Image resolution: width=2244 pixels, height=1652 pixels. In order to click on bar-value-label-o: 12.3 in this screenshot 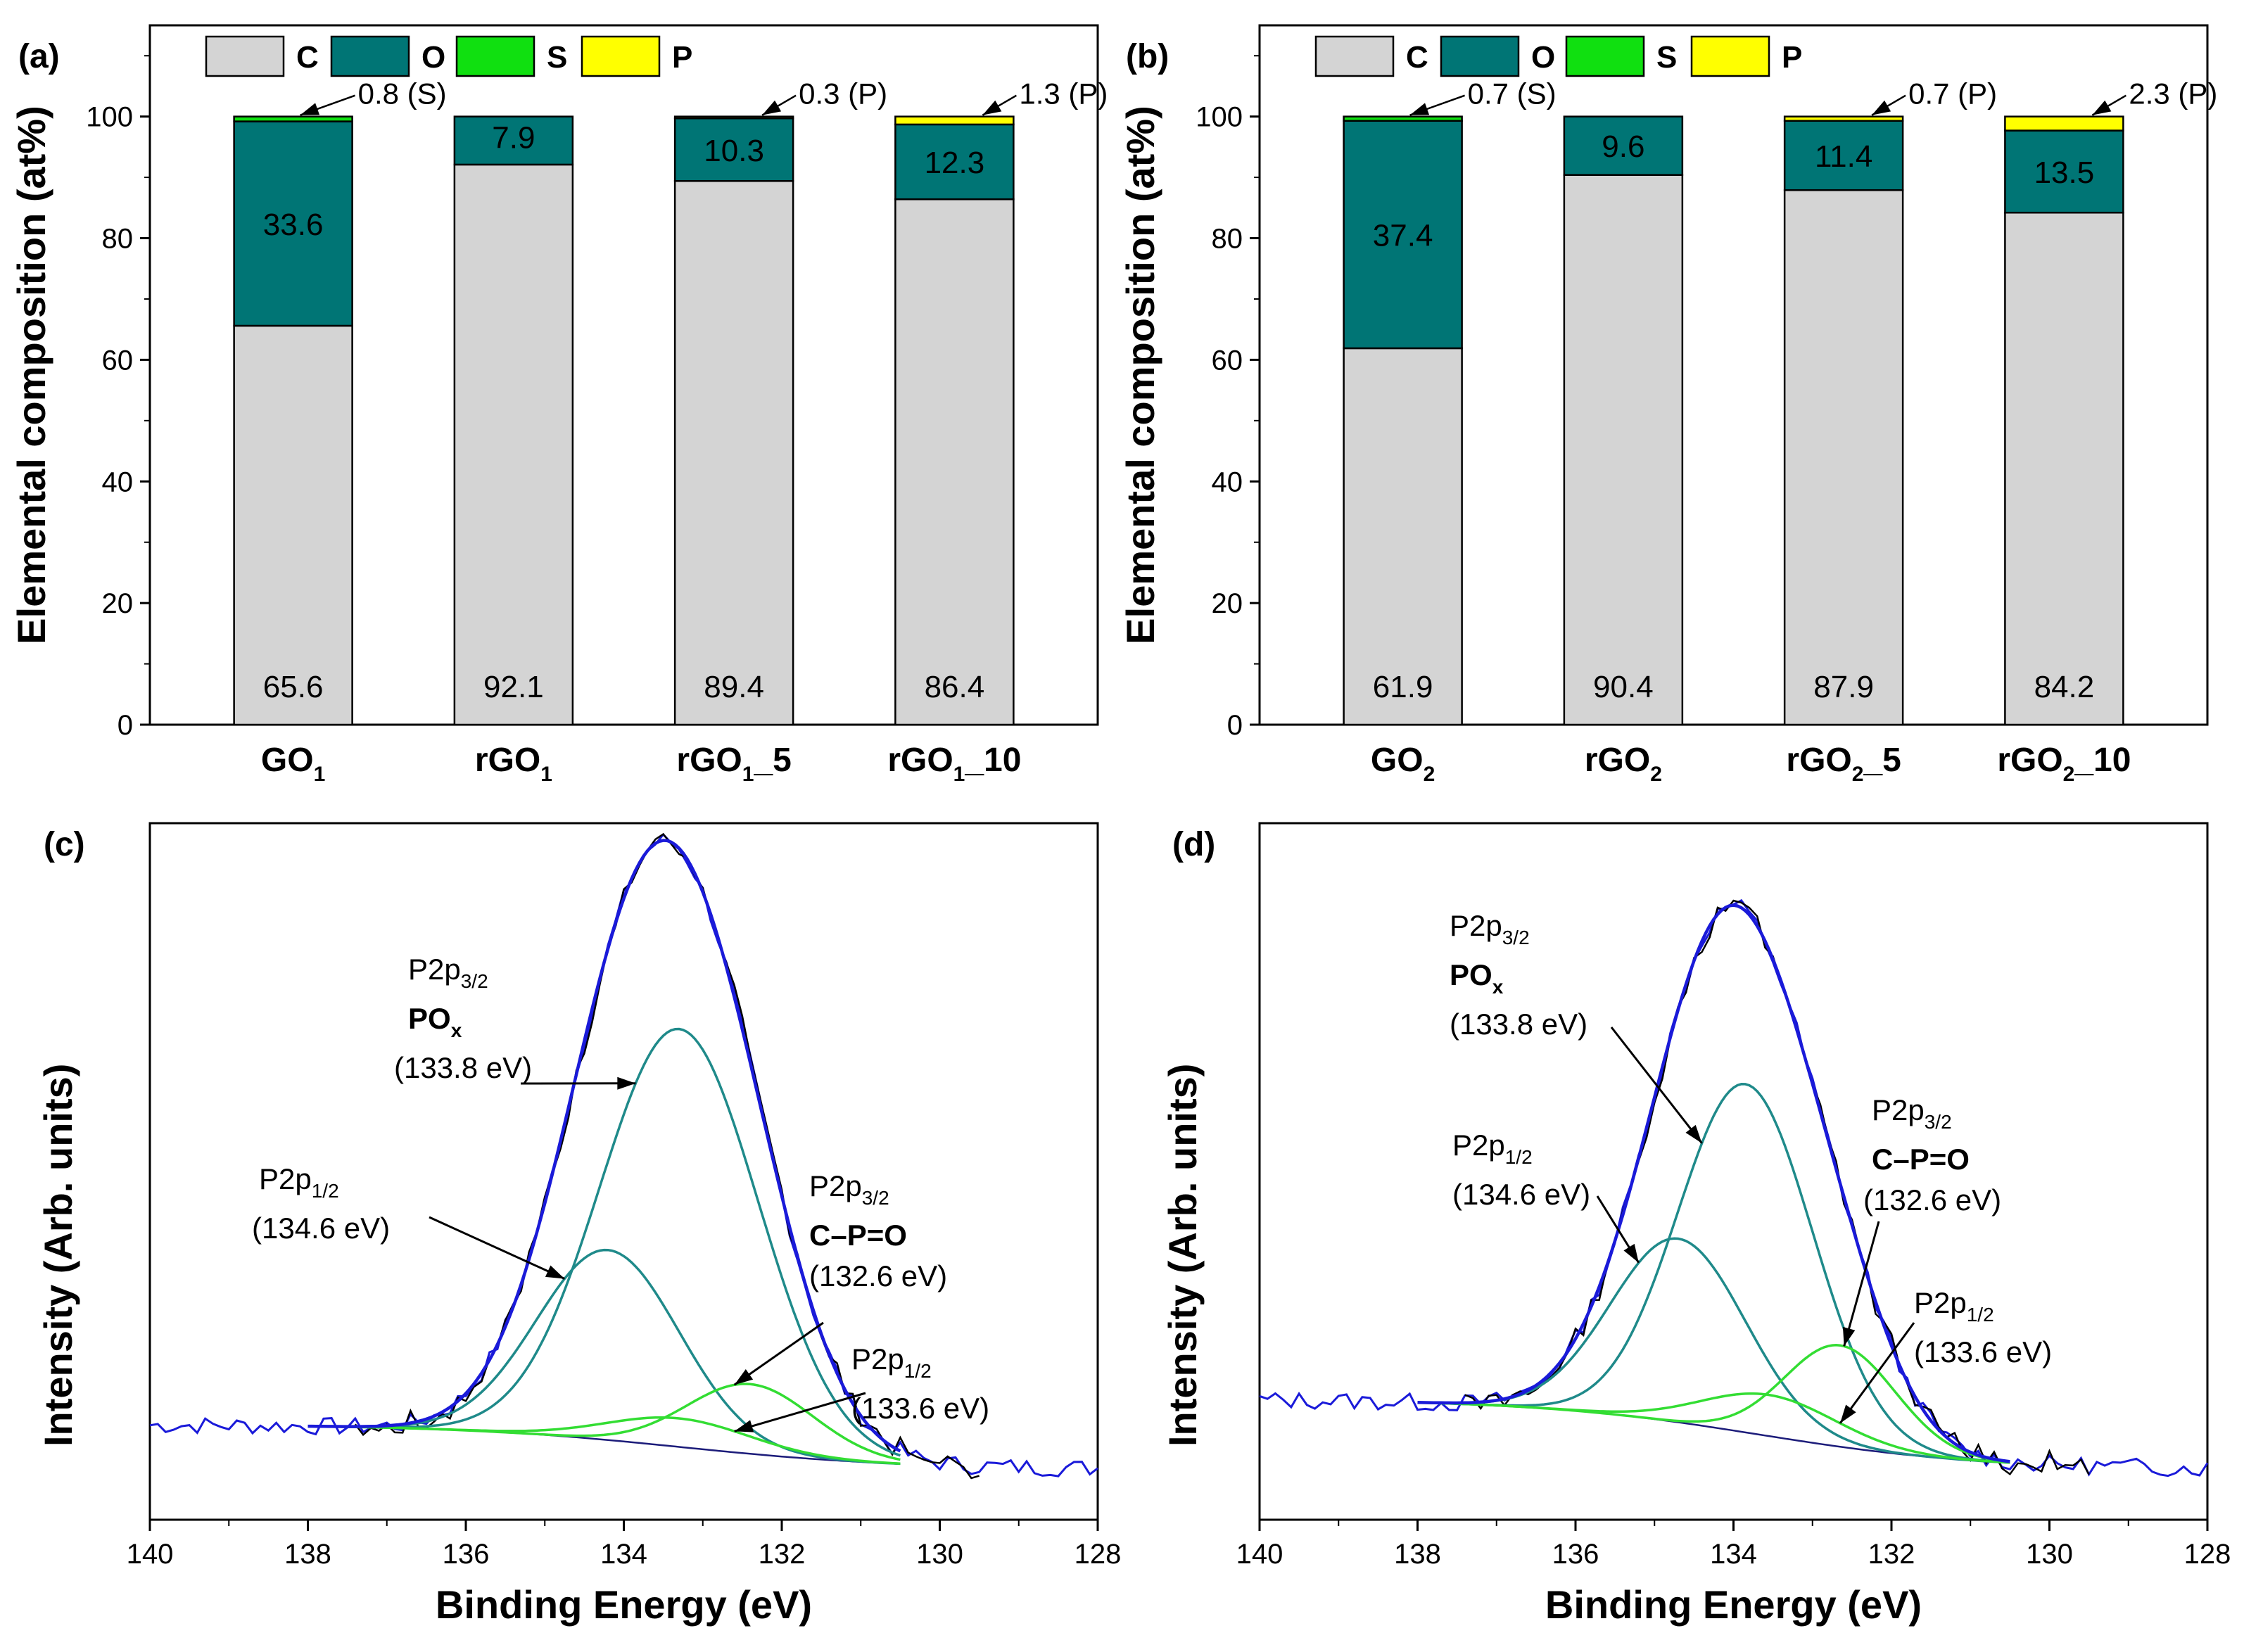, I will do `click(955, 163)`.